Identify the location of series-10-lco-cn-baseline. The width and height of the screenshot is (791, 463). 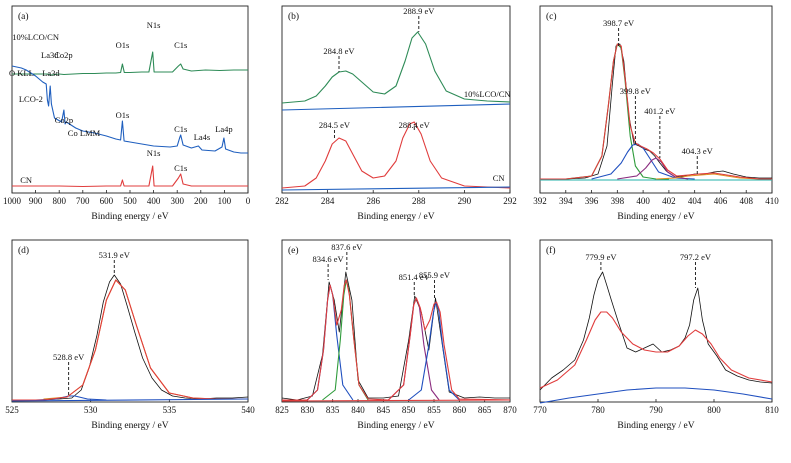
(396, 107).